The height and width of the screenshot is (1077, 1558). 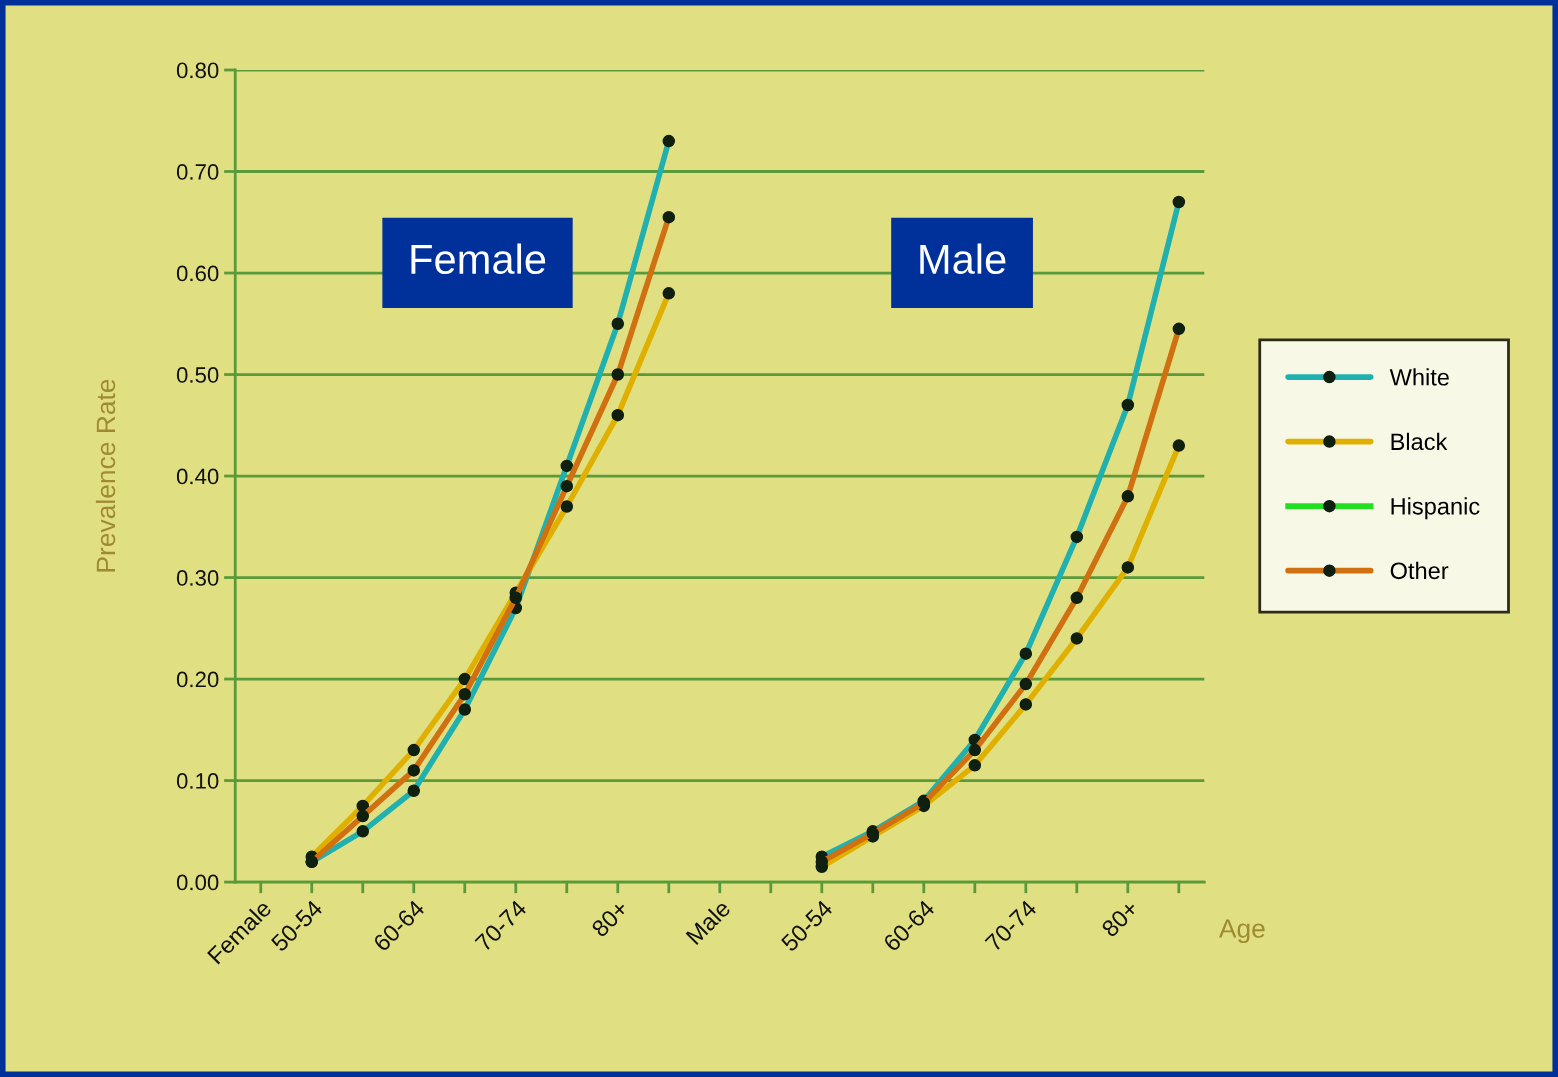 What do you see at coordinates (1419, 570) in the screenshot?
I see `legend-label: Other` at bounding box center [1419, 570].